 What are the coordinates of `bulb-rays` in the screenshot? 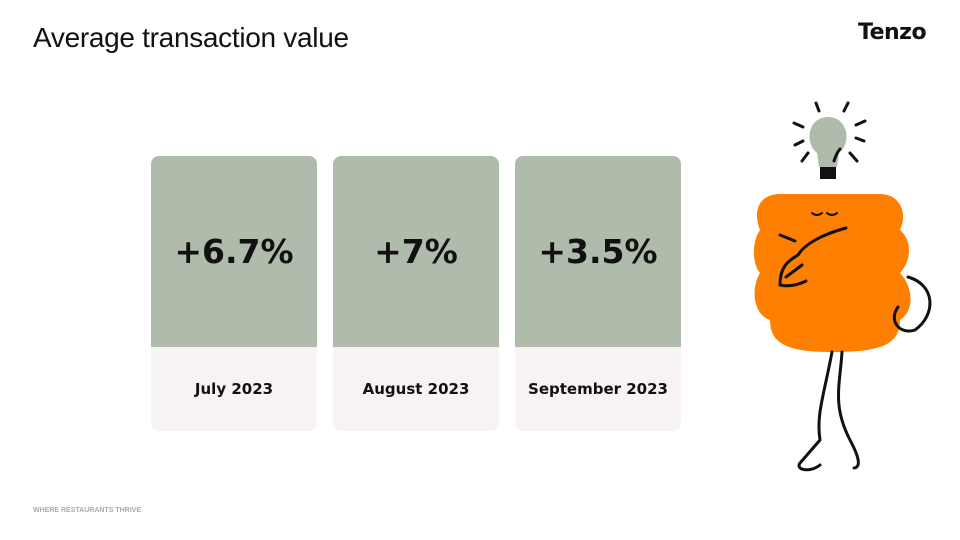 It's located at (829, 132).